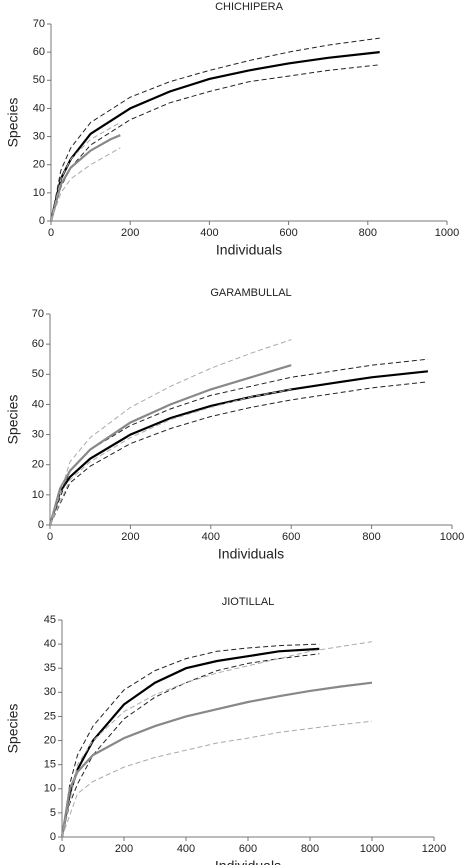  Describe the element at coordinates (50, 620) in the screenshot. I see `y-tick-label: 45` at that location.